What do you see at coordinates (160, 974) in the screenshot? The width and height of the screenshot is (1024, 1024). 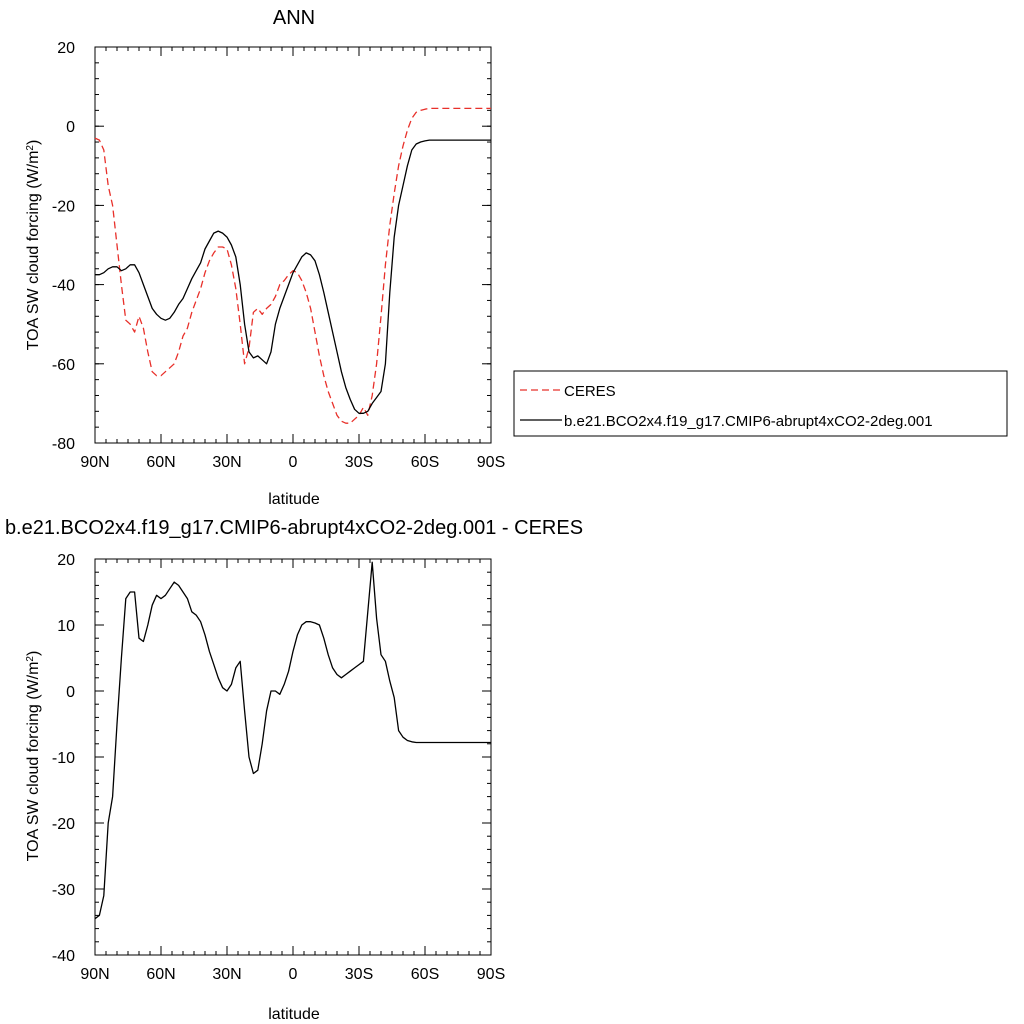 I see `bottom-x-tick-label: 60N` at bounding box center [160, 974].